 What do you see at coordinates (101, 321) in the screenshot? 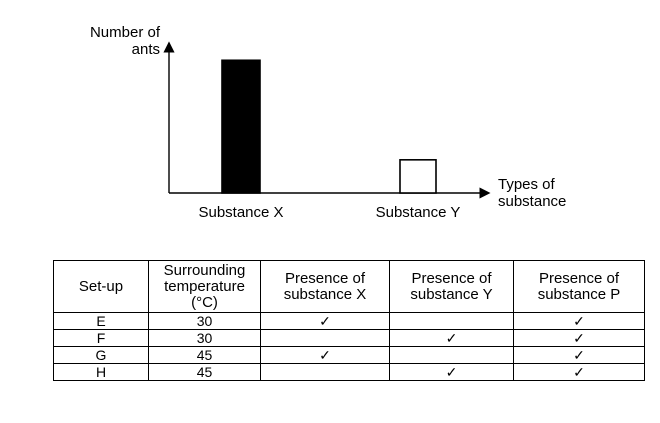
I see `cell-setup: E` at bounding box center [101, 321].